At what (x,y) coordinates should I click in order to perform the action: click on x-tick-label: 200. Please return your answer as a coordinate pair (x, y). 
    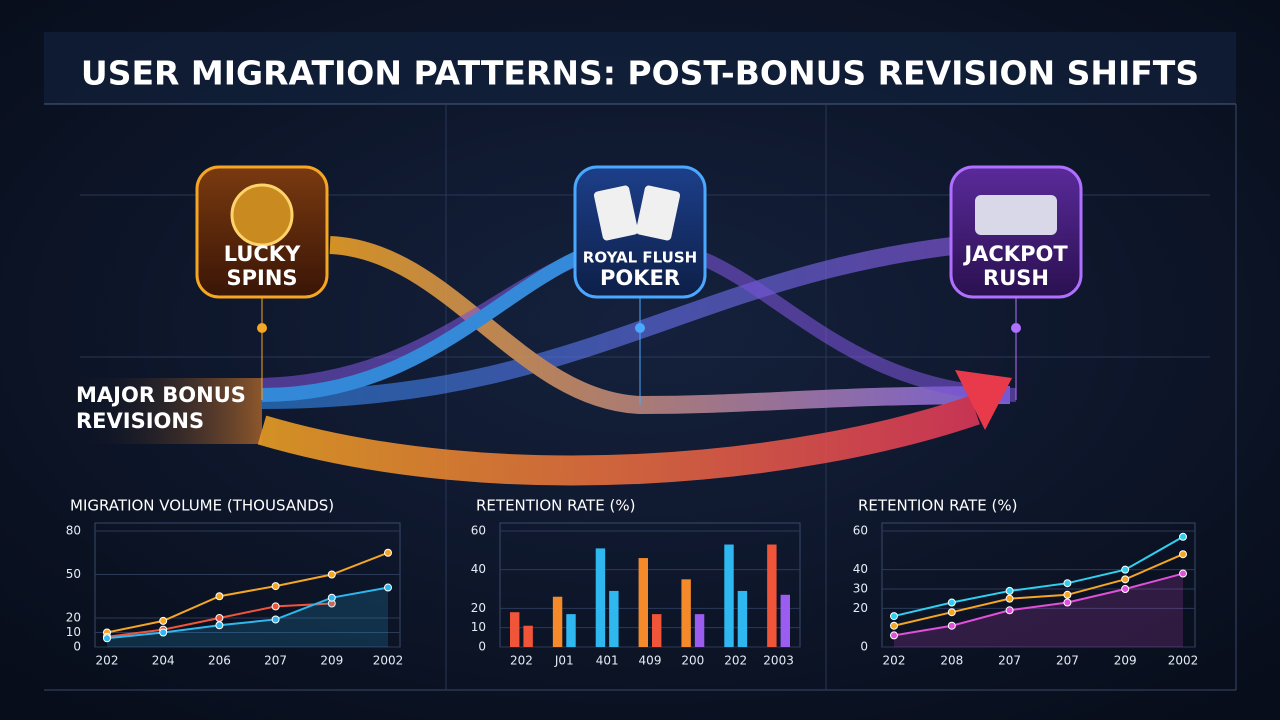
    Looking at the image, I should click on (692, 661).